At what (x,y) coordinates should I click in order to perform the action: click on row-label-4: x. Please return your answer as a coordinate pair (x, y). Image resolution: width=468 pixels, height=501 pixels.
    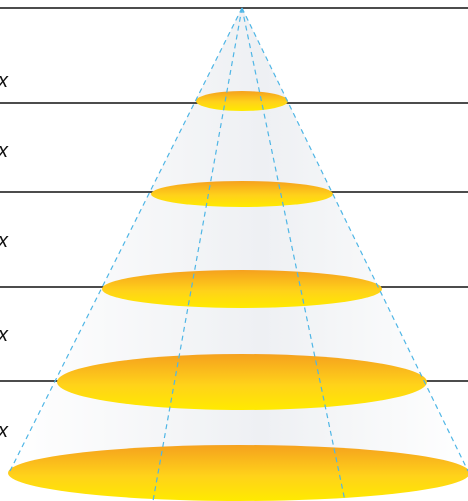
    Looking at the image, I should click on (4, 335).